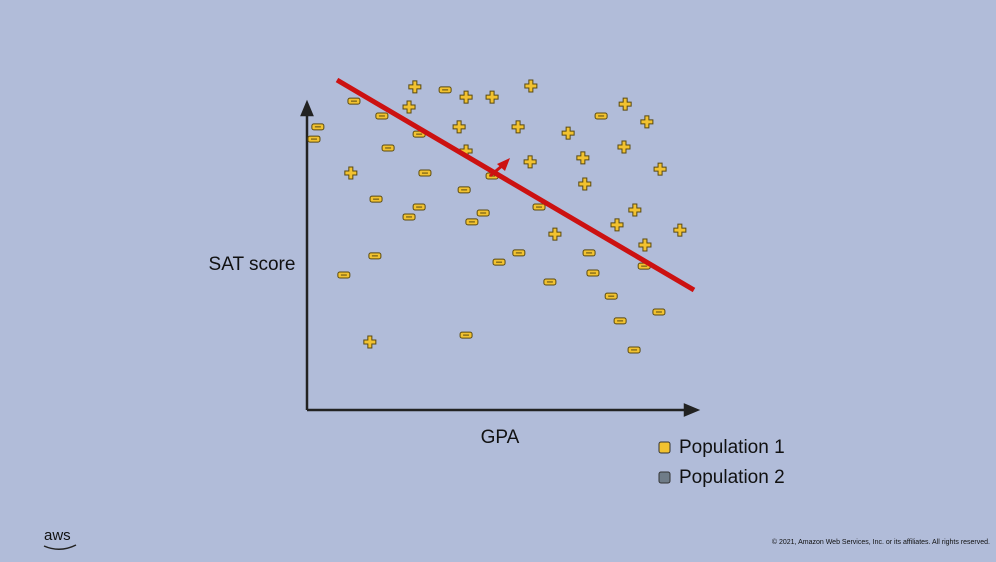  I want to click on aws-smile, so click(60, 547).